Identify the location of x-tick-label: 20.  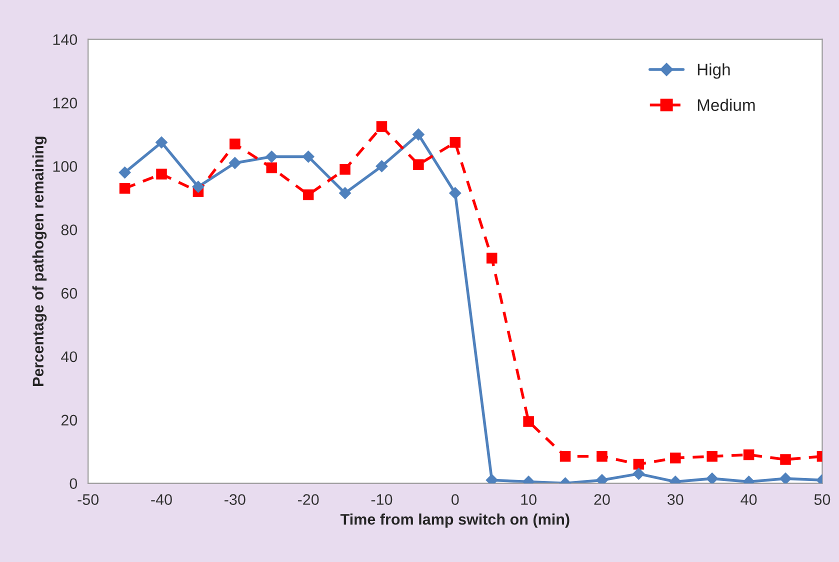
(602, 499).